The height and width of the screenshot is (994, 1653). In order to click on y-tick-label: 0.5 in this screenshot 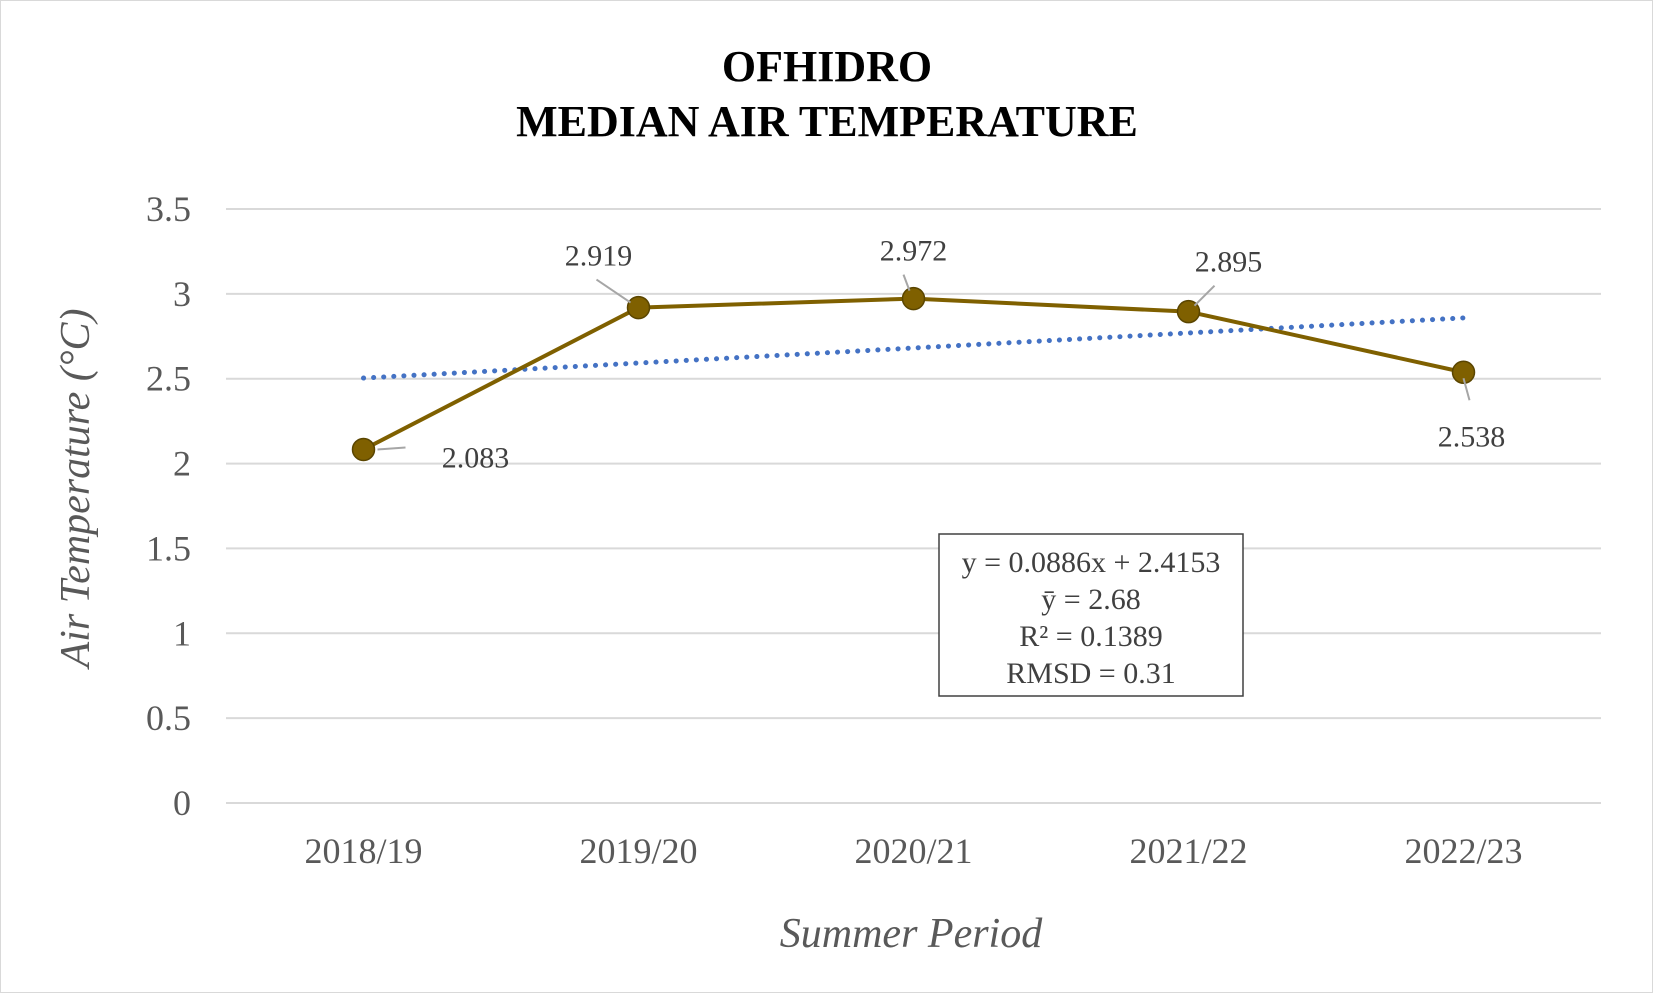, I will do `click(168, 718)`.